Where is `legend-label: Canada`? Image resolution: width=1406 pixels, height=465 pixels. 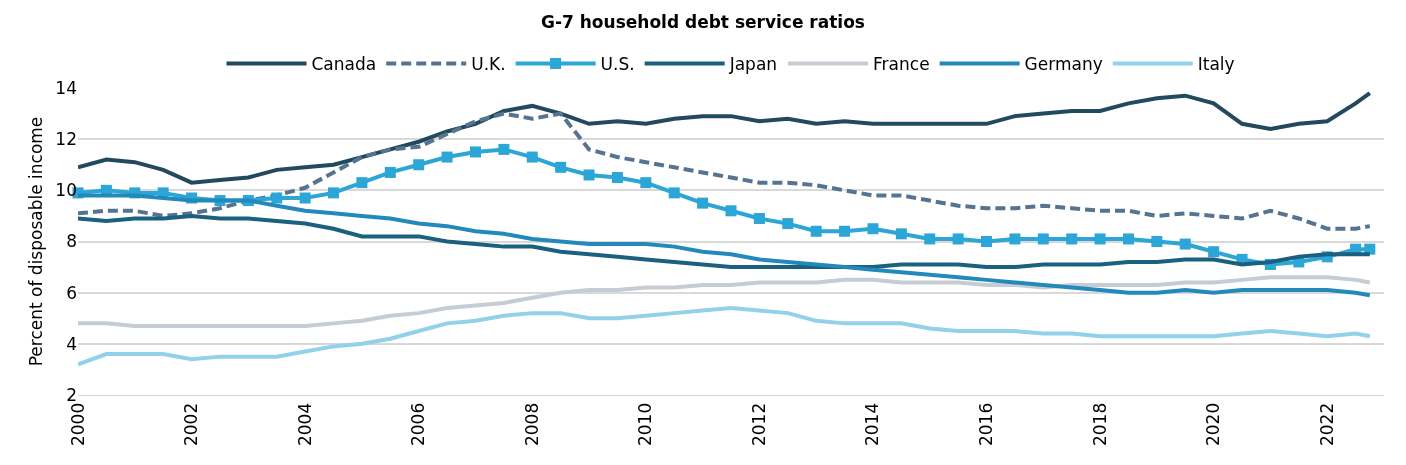 legend-label: Canada is located at coordinates (344, 64).